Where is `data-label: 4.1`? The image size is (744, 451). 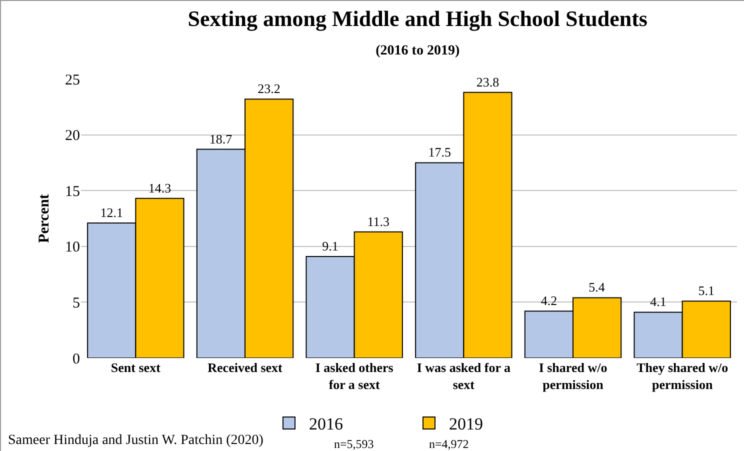 data-label: 4.1 is located at coordinates (658, 302).